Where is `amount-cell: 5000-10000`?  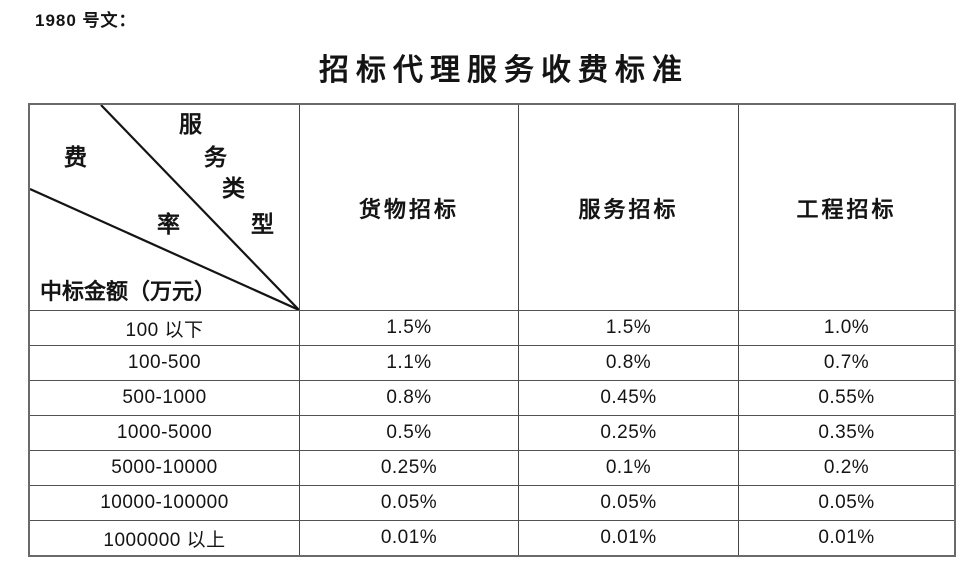
amount-cell: 5000-10000 is located at coordinates (164, 467).